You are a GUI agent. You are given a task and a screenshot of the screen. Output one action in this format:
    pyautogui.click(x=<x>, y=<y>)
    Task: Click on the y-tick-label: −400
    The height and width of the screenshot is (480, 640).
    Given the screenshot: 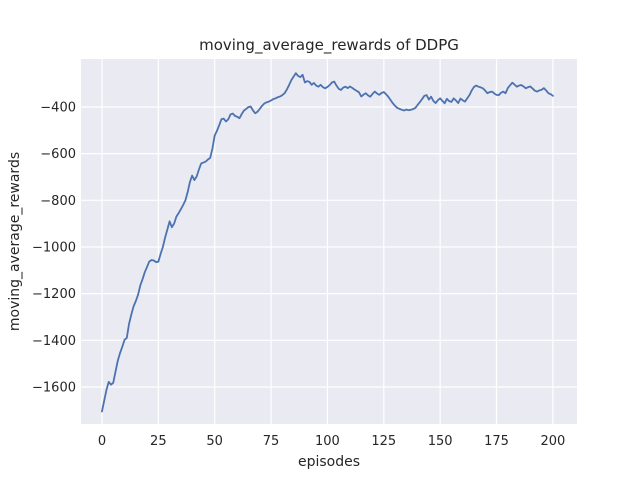 What is the action you would take?
    pyautogui.click(x=58, y=107)
    